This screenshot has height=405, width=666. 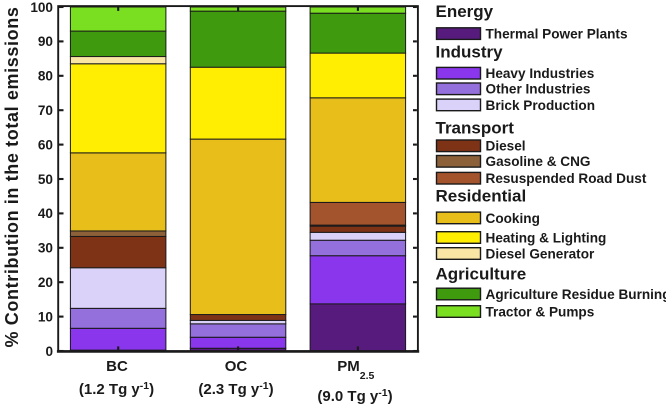 I want to click on svg-text: 50, so click(x=45, y=179).